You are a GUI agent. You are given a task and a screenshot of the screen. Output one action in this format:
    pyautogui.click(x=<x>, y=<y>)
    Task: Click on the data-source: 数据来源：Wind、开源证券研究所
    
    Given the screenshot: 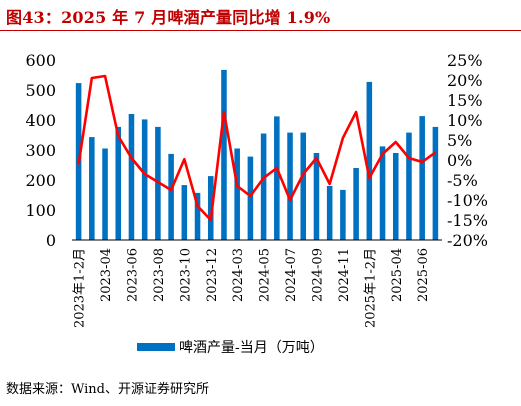 What is the action you would take?
    pyautogui.click(x=107, y=389)
    